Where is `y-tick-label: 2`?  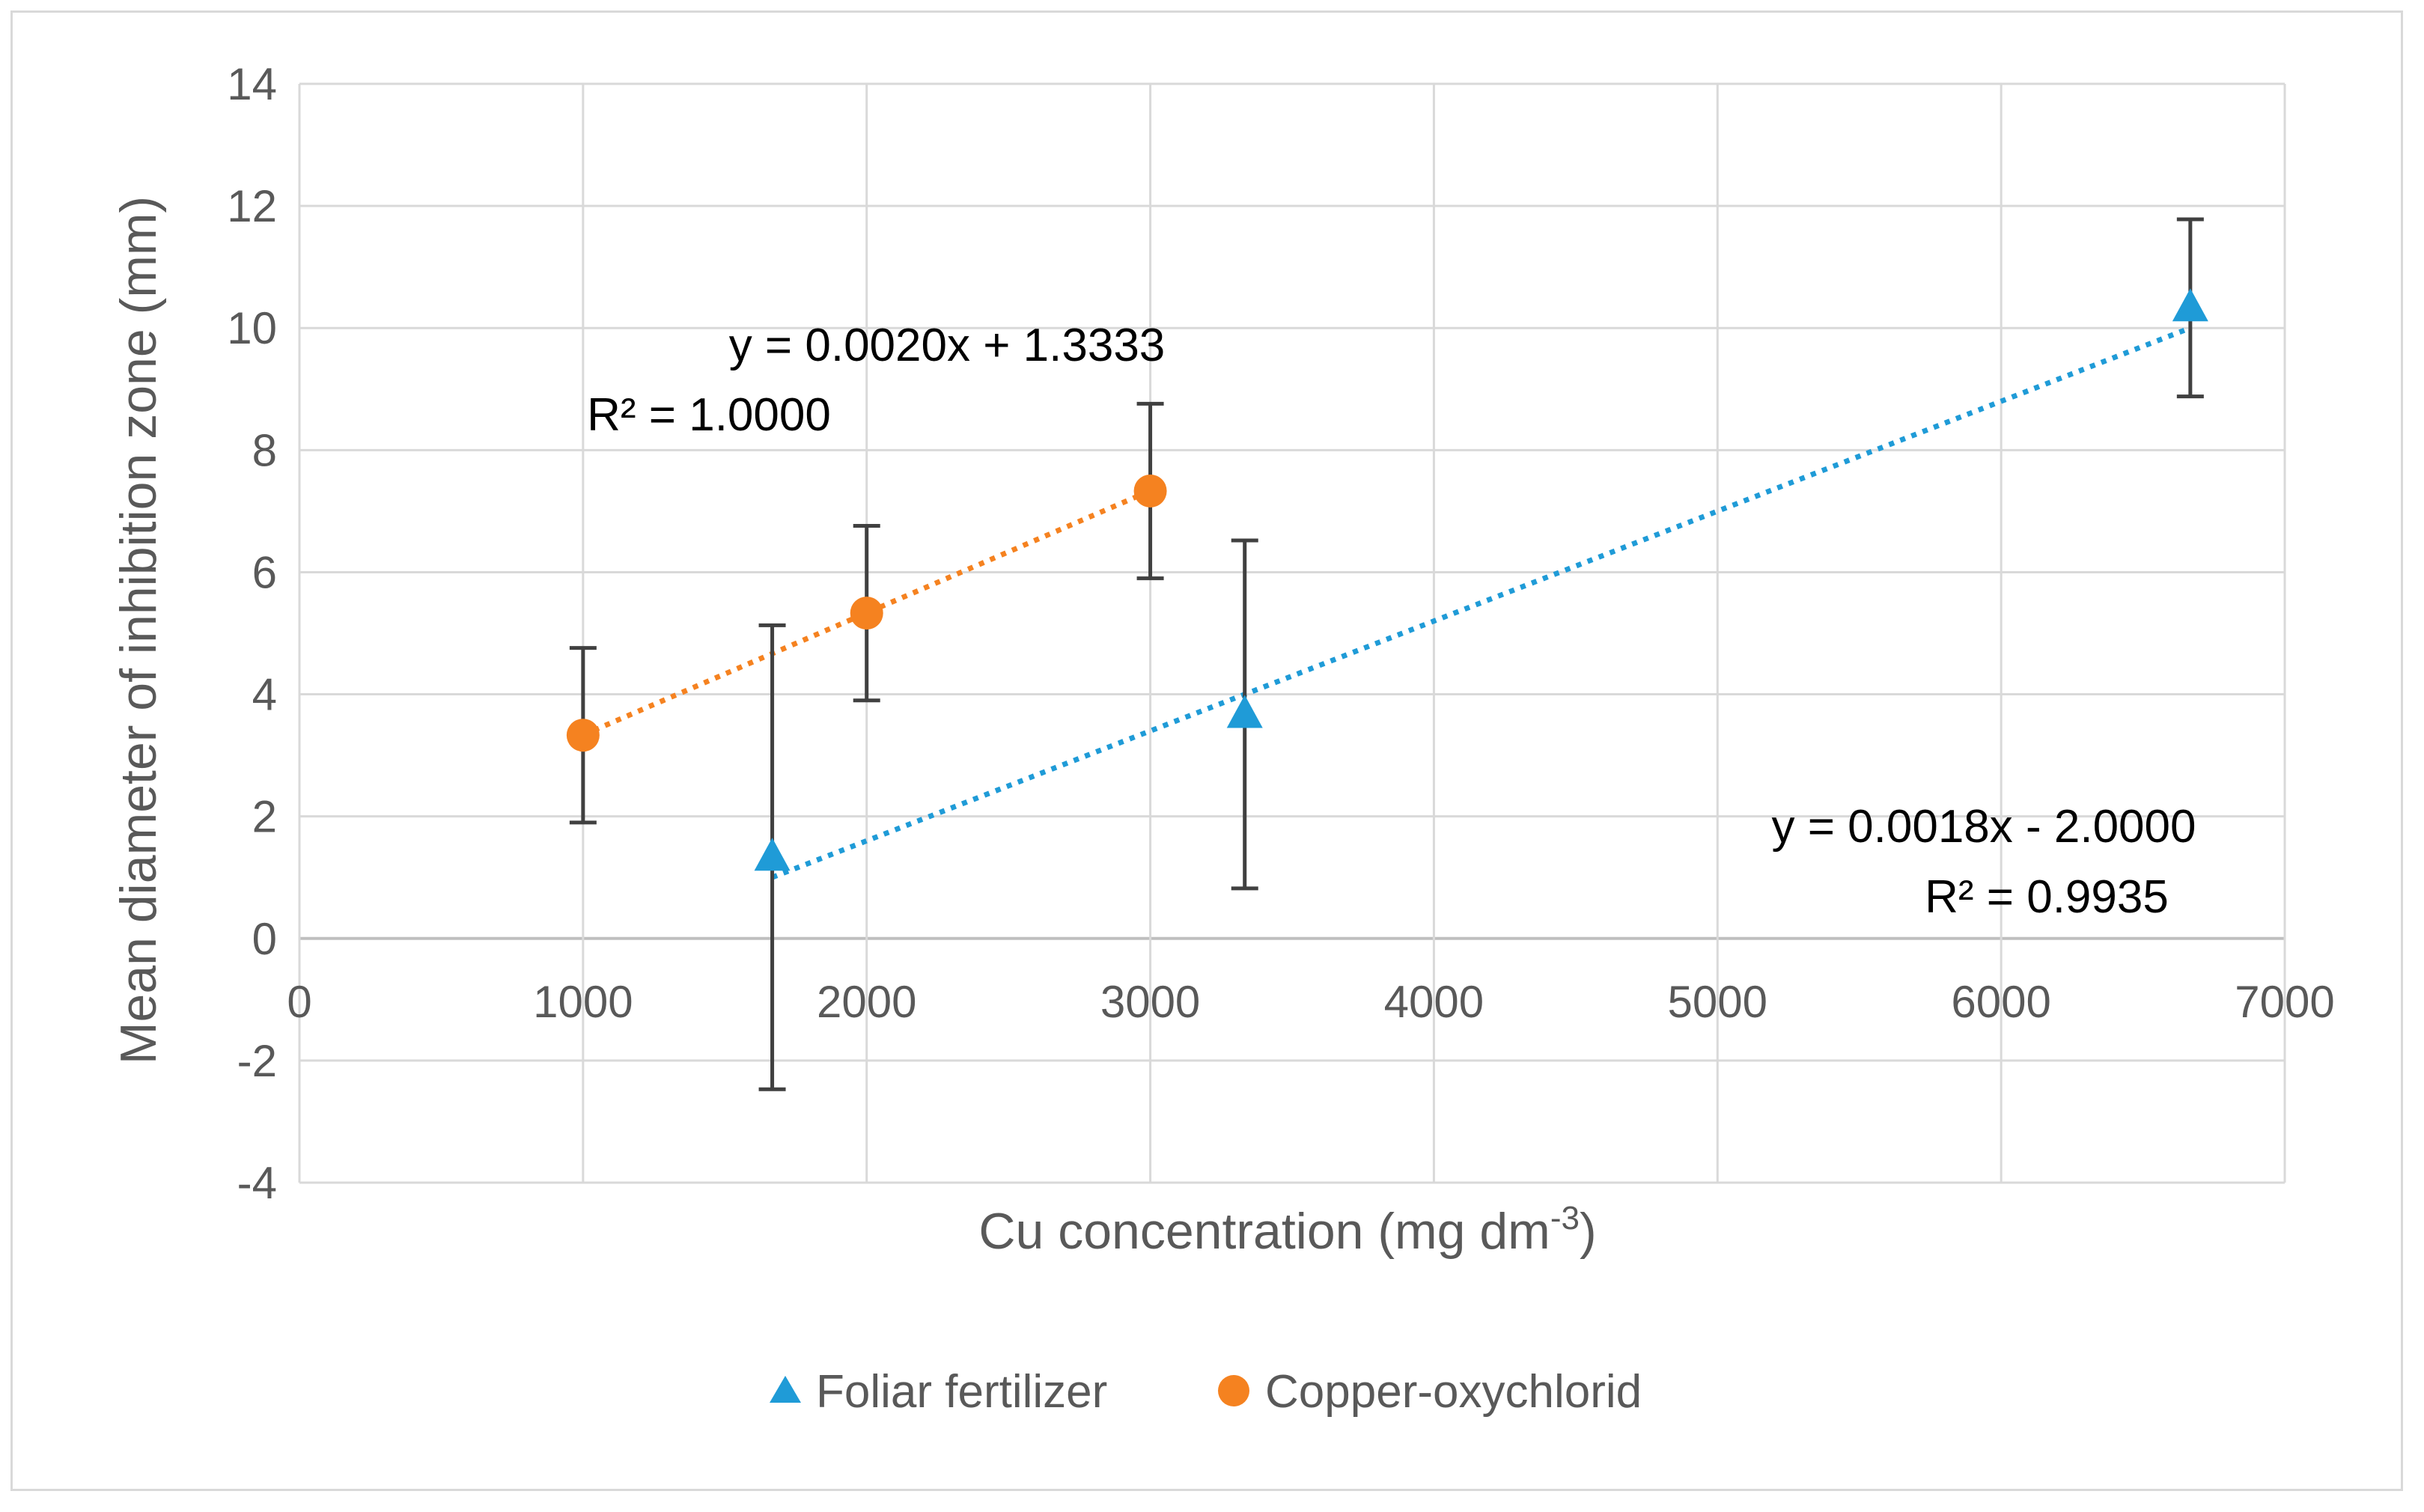
y-tick-label: 2 is located at coordinates (264, 817).